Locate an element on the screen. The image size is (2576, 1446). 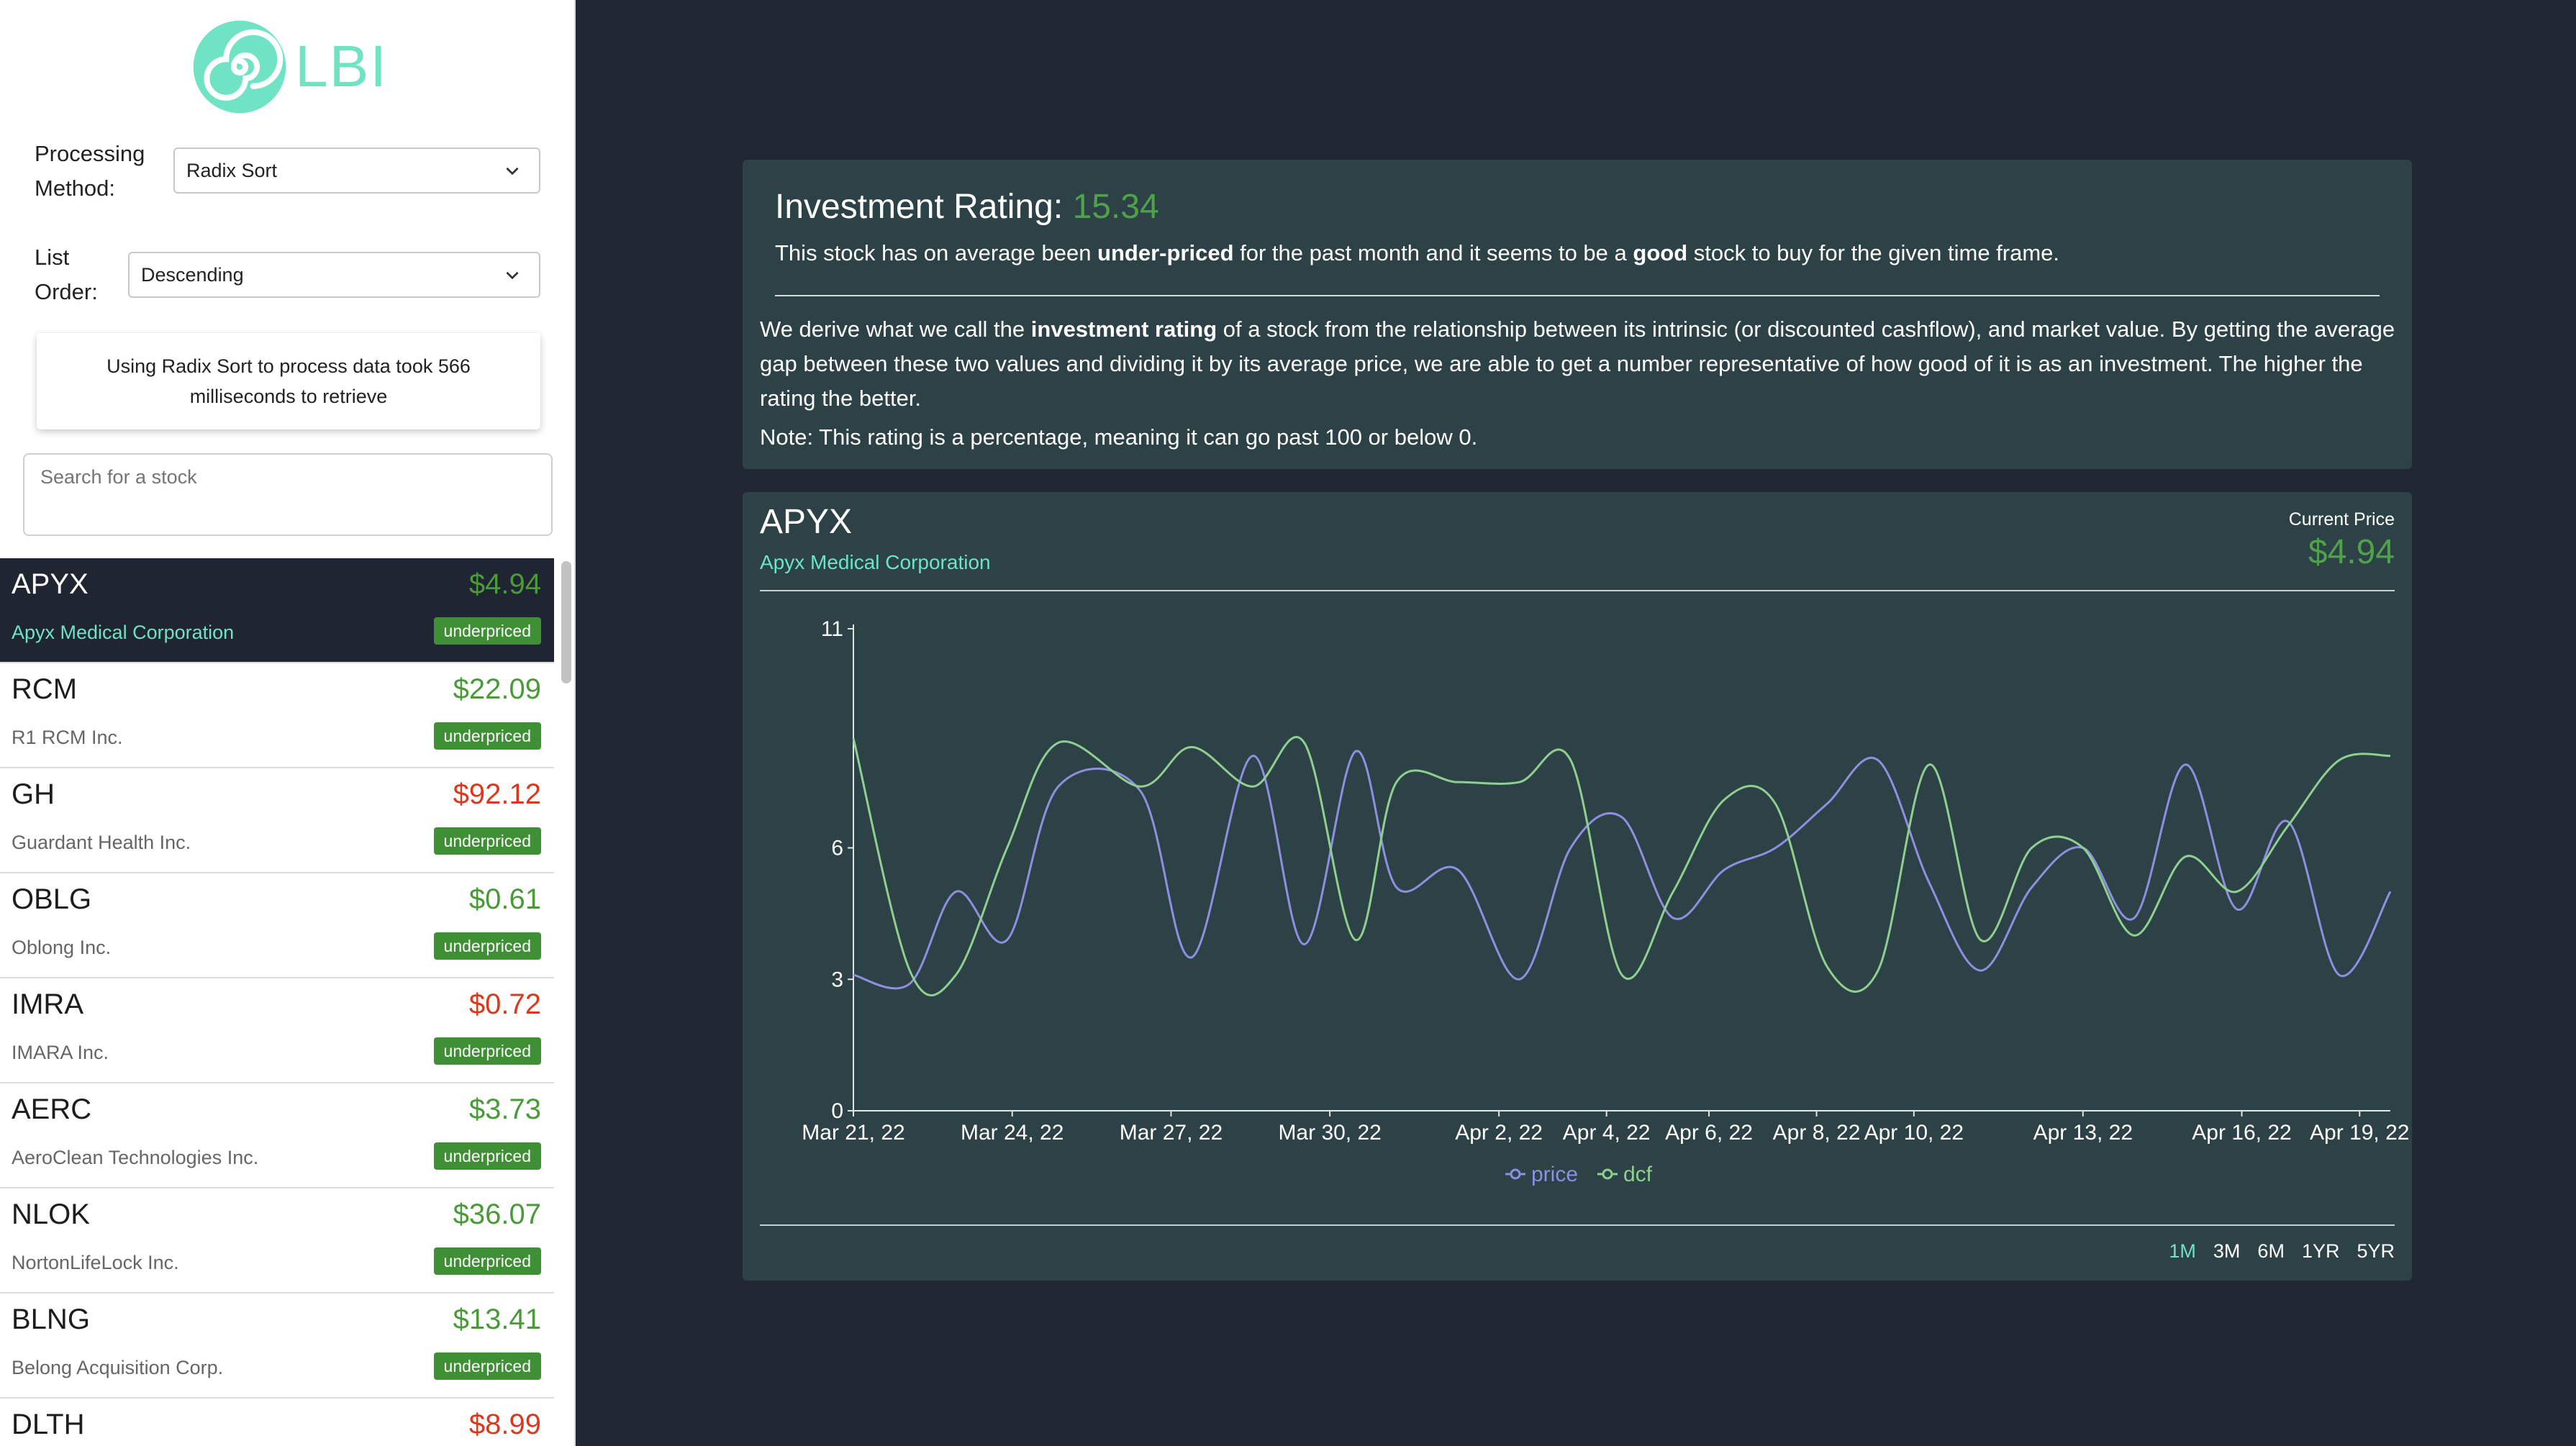
stock-price: $0.61 is located at coordinates (505, 899).